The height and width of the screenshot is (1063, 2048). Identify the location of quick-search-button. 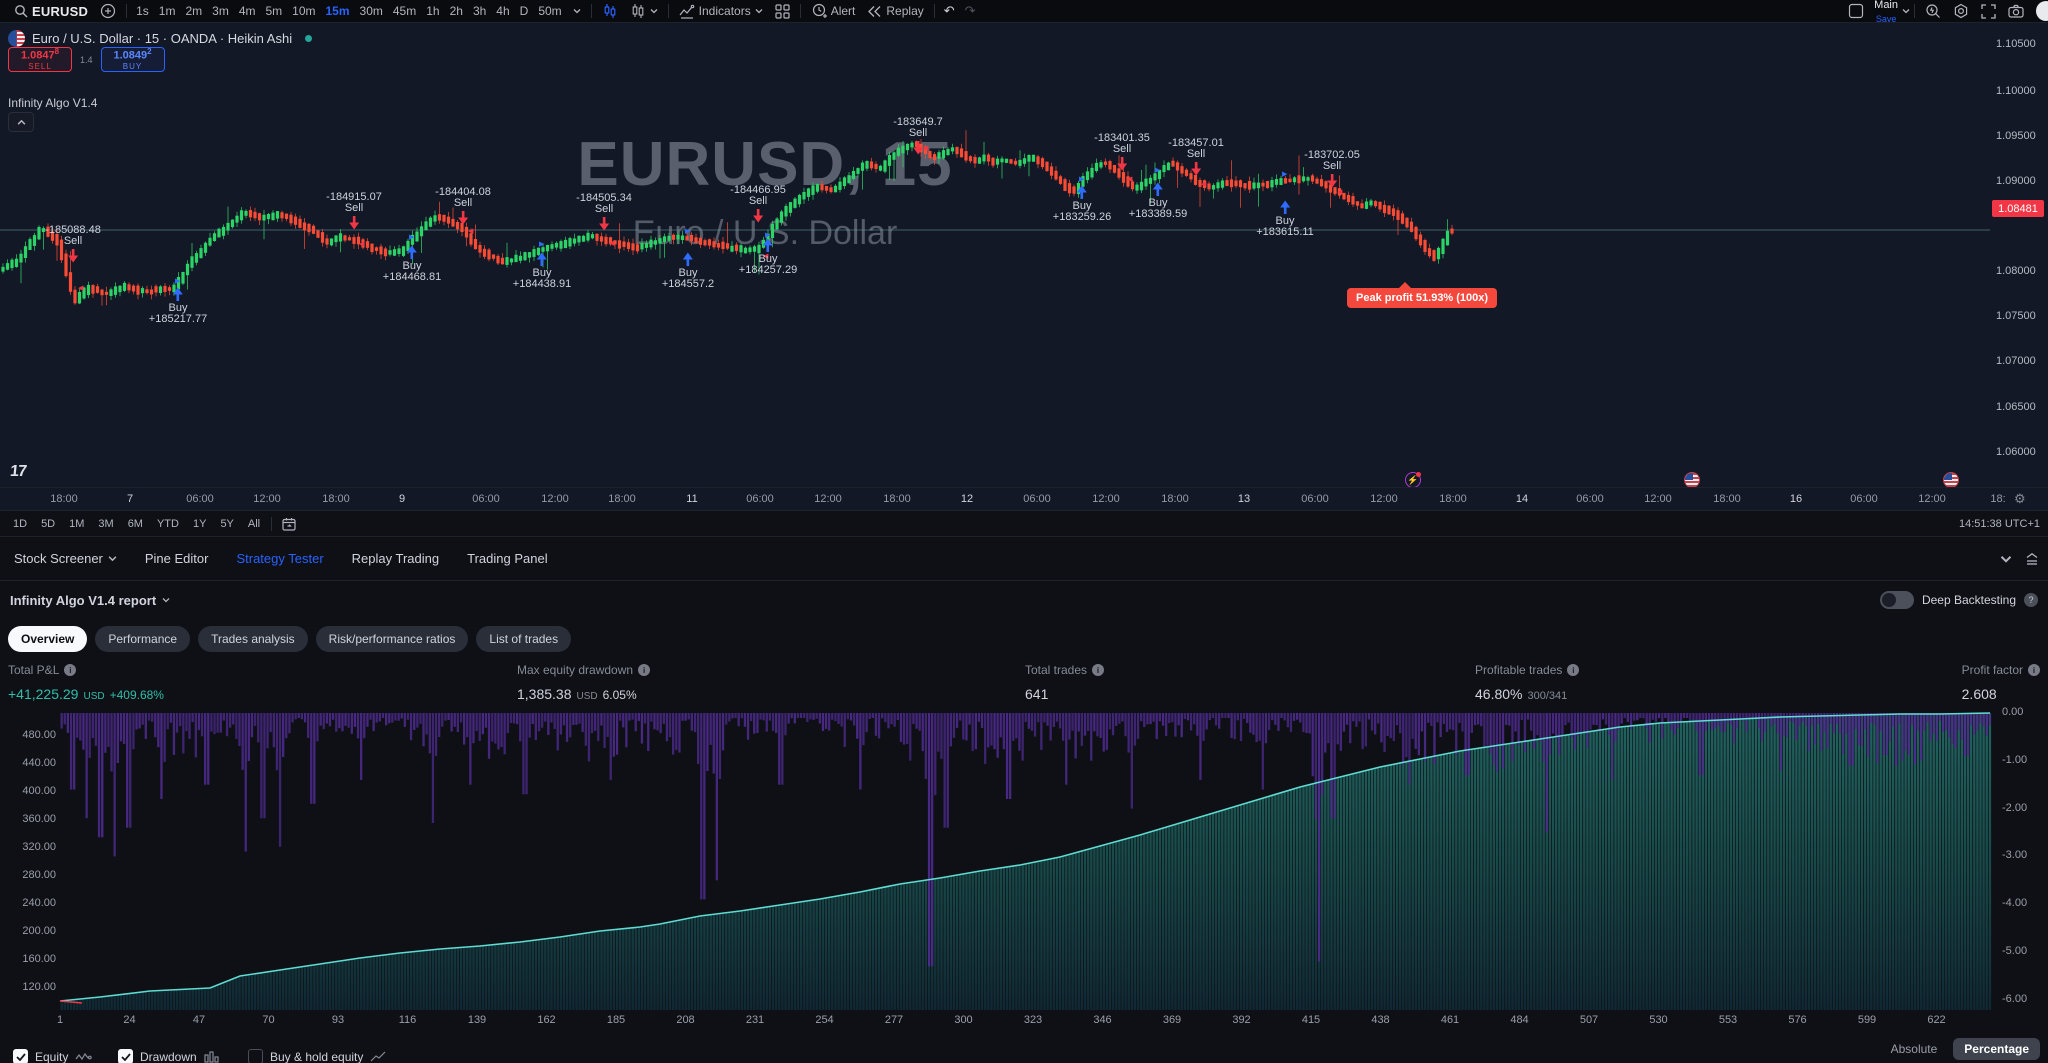
(1933, 11).